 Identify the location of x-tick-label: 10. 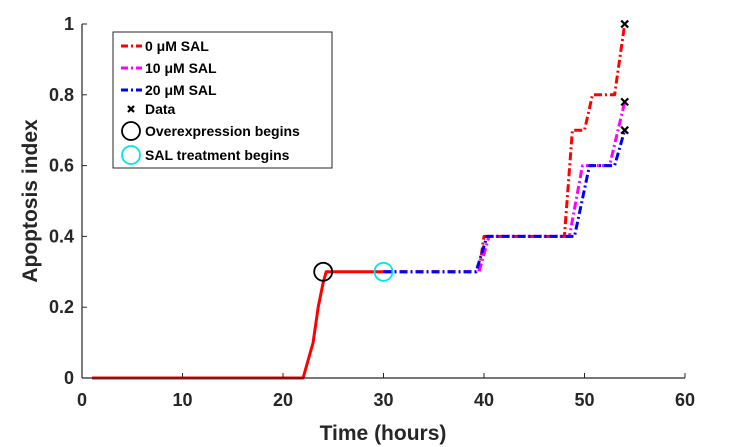
(182, 400).